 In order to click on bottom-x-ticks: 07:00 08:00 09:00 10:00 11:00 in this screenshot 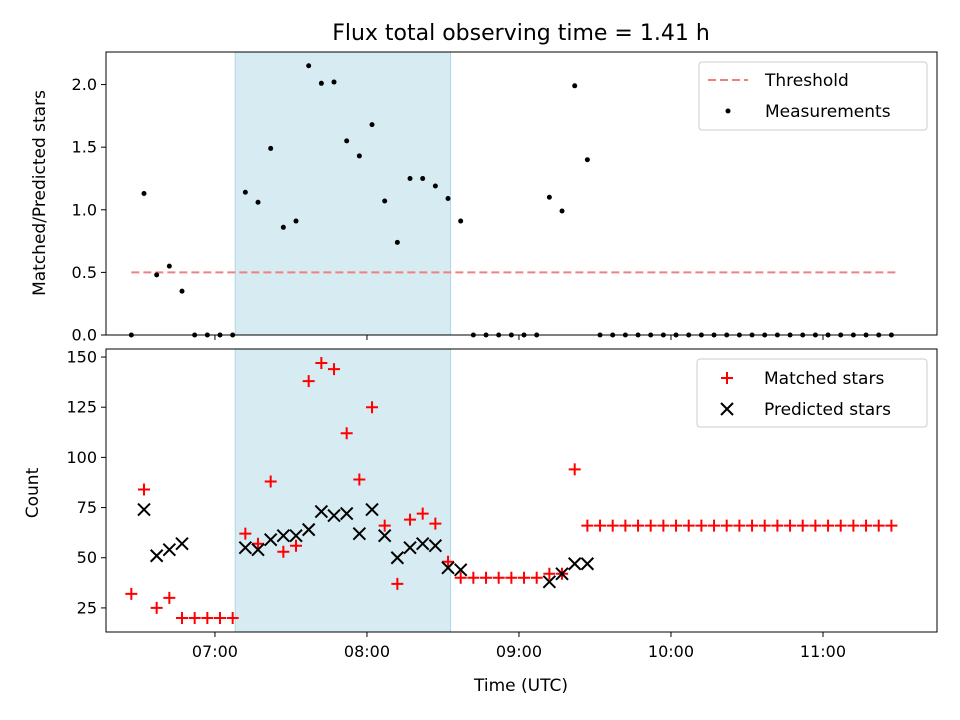, I will do `click(519, 646)`.